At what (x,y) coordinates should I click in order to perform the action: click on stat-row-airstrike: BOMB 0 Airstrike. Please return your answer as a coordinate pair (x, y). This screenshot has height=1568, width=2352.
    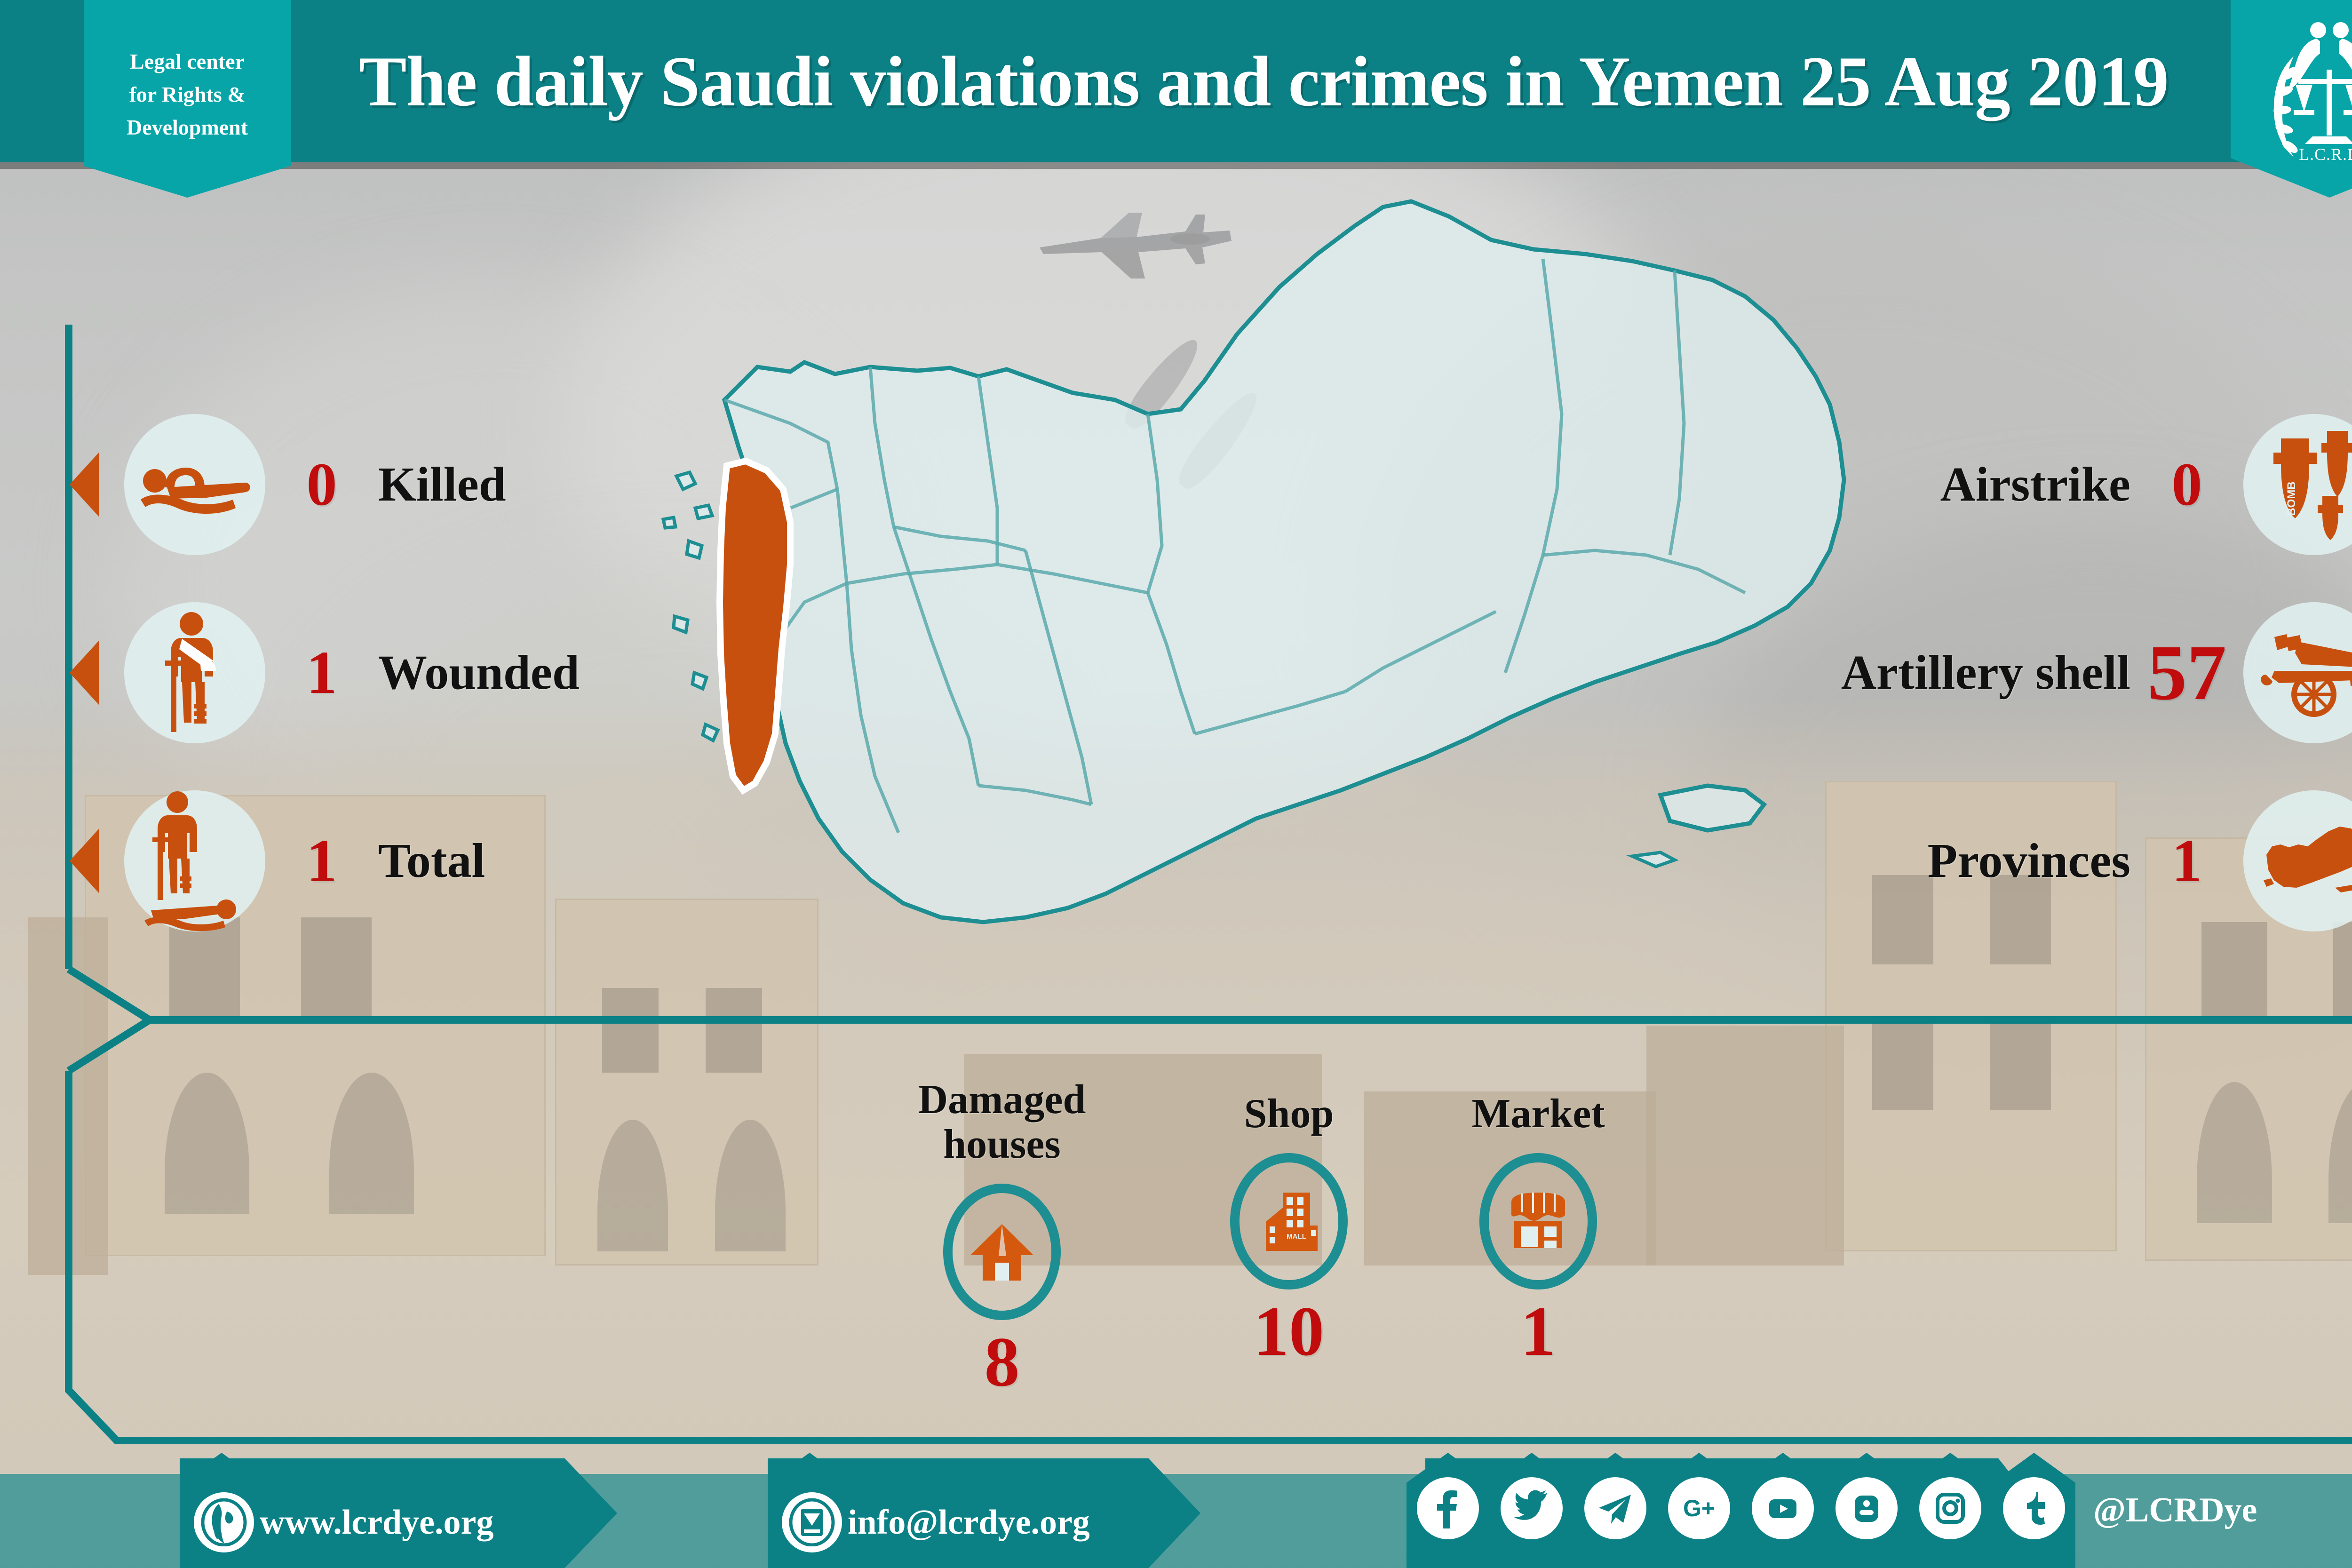
    Looking at the image, I should click on (2146, 484).